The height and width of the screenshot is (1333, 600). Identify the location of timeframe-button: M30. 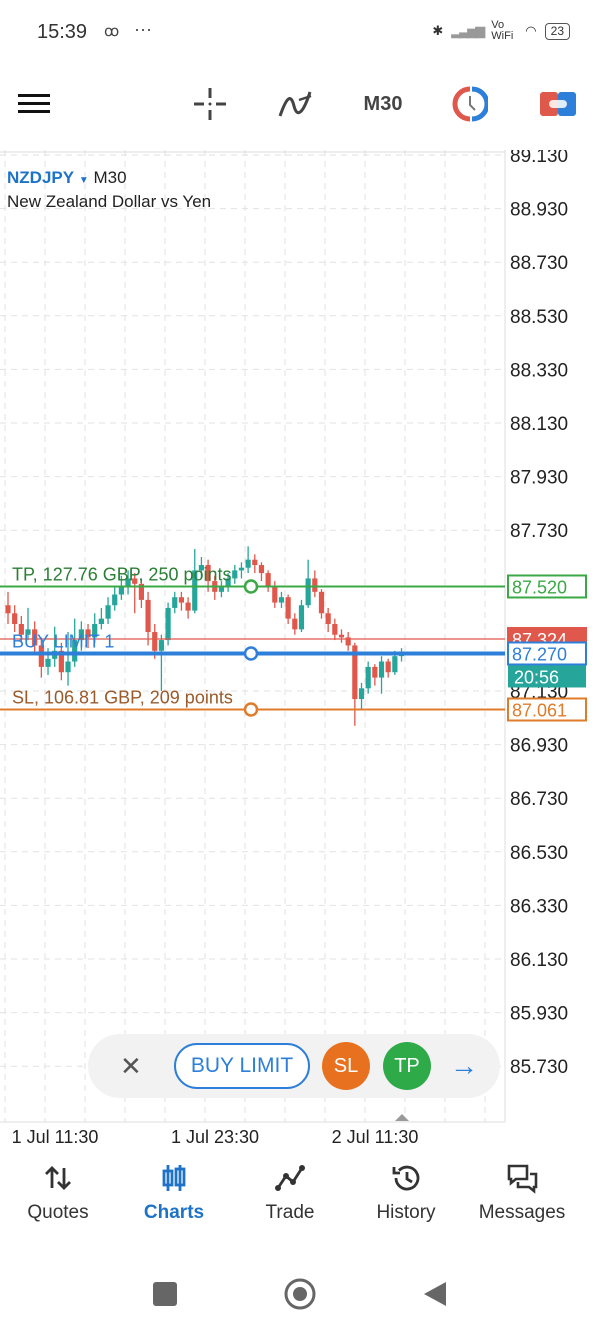
(383, 103).